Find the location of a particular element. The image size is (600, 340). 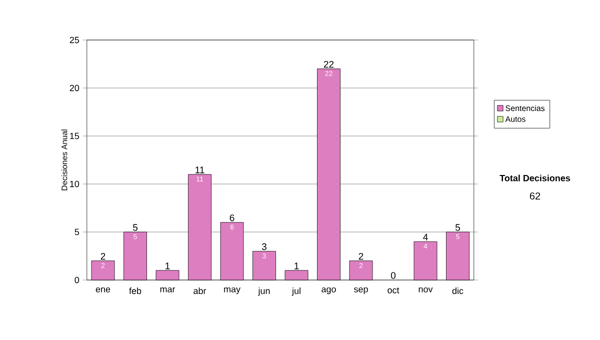

annotation: 11 is located at coordinates (200, 170).